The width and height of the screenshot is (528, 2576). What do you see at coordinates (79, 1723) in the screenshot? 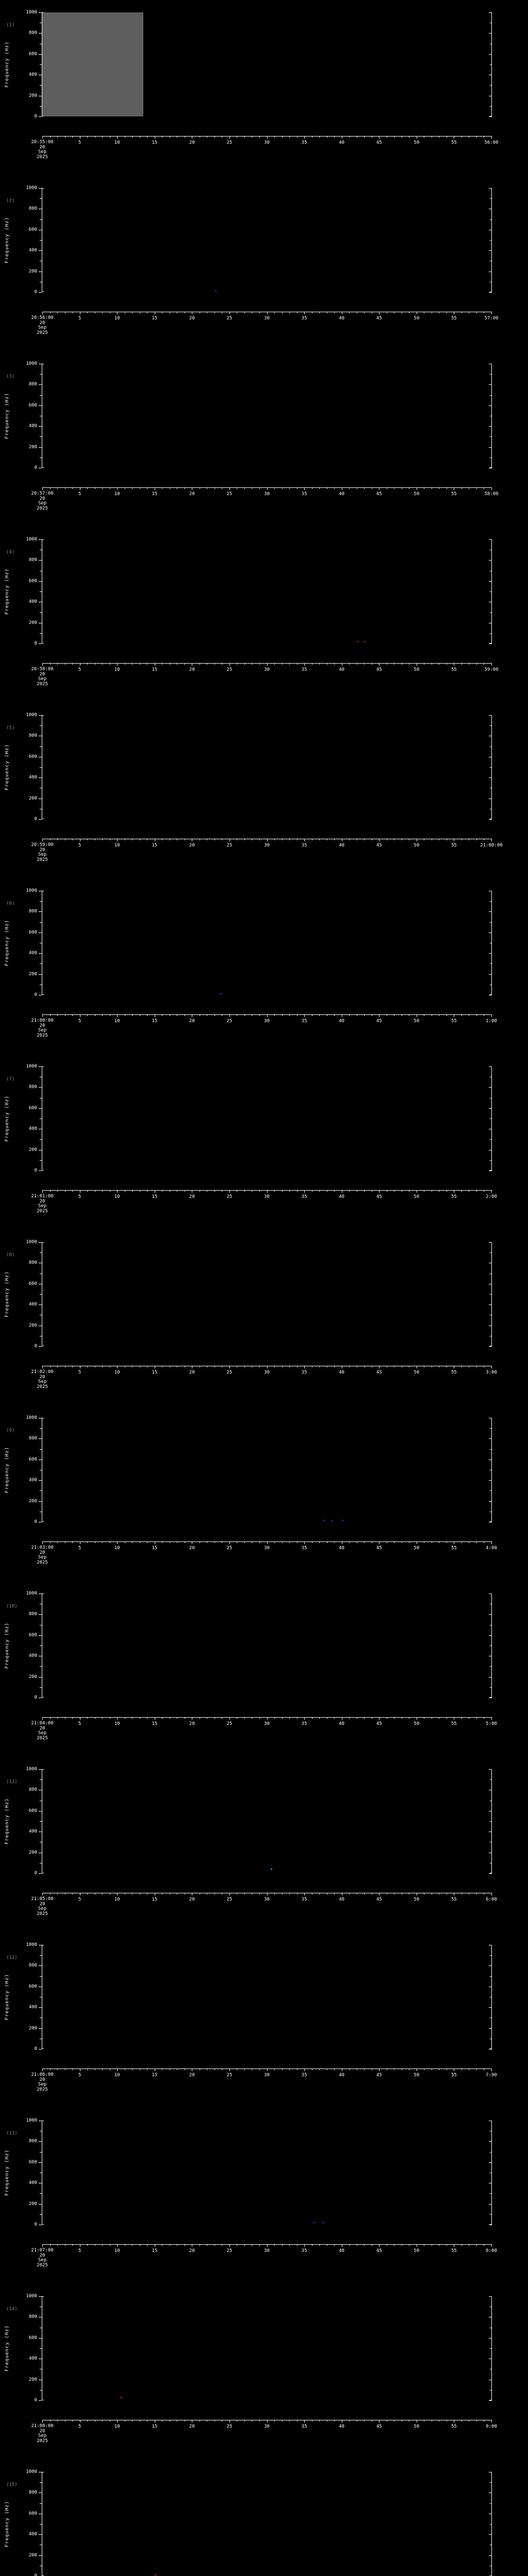
I see `x-tick-label: 5` at bounding box center [79, 1723].